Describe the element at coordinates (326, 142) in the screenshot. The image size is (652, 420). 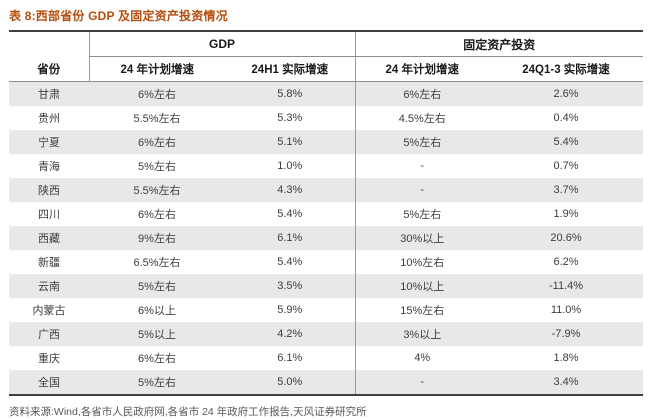
I see `table-row: 宁夏 6%左右 5.1% 5%左右 5.4%` at that location.